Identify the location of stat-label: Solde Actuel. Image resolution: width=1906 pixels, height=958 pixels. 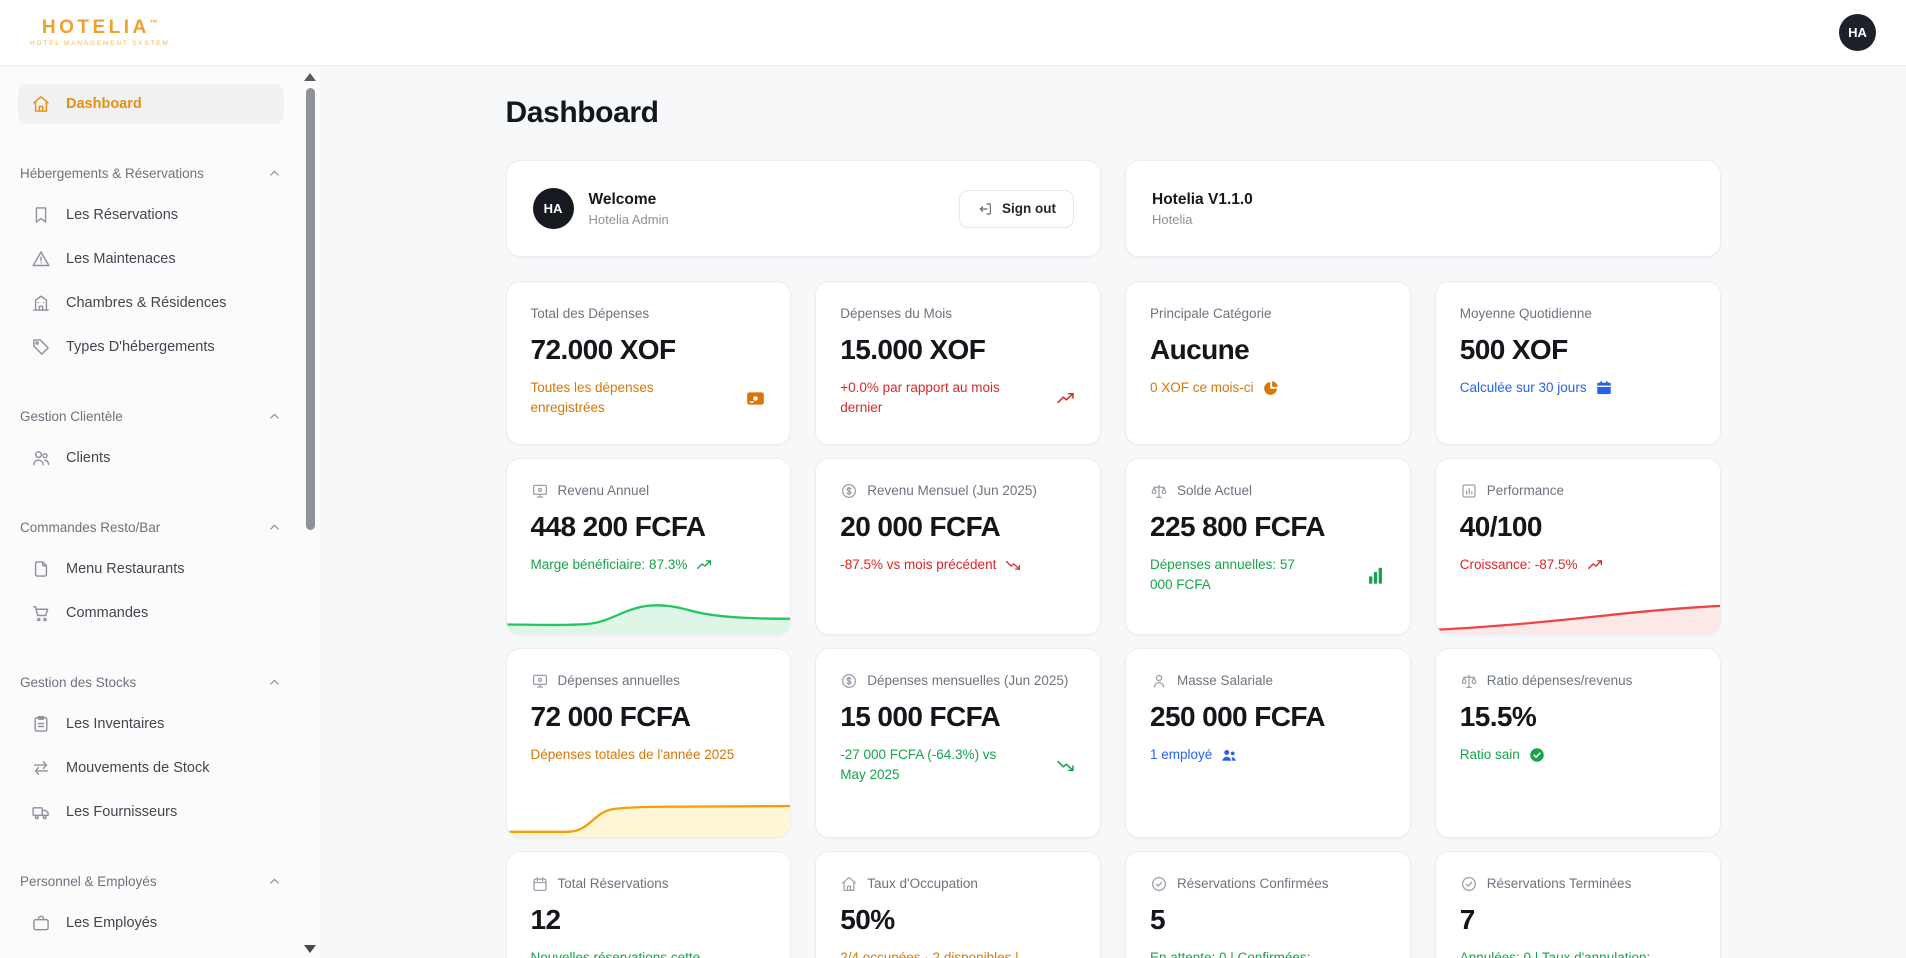
(1215, 490).